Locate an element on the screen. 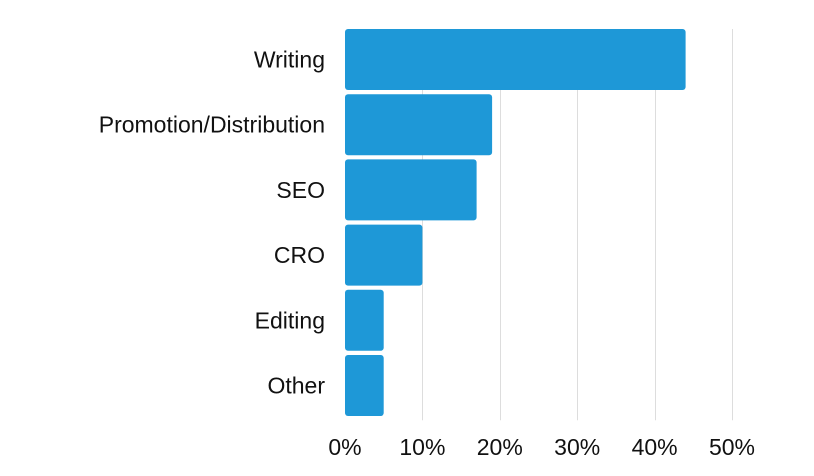  bar-editing is located at coordinates (364, 320).